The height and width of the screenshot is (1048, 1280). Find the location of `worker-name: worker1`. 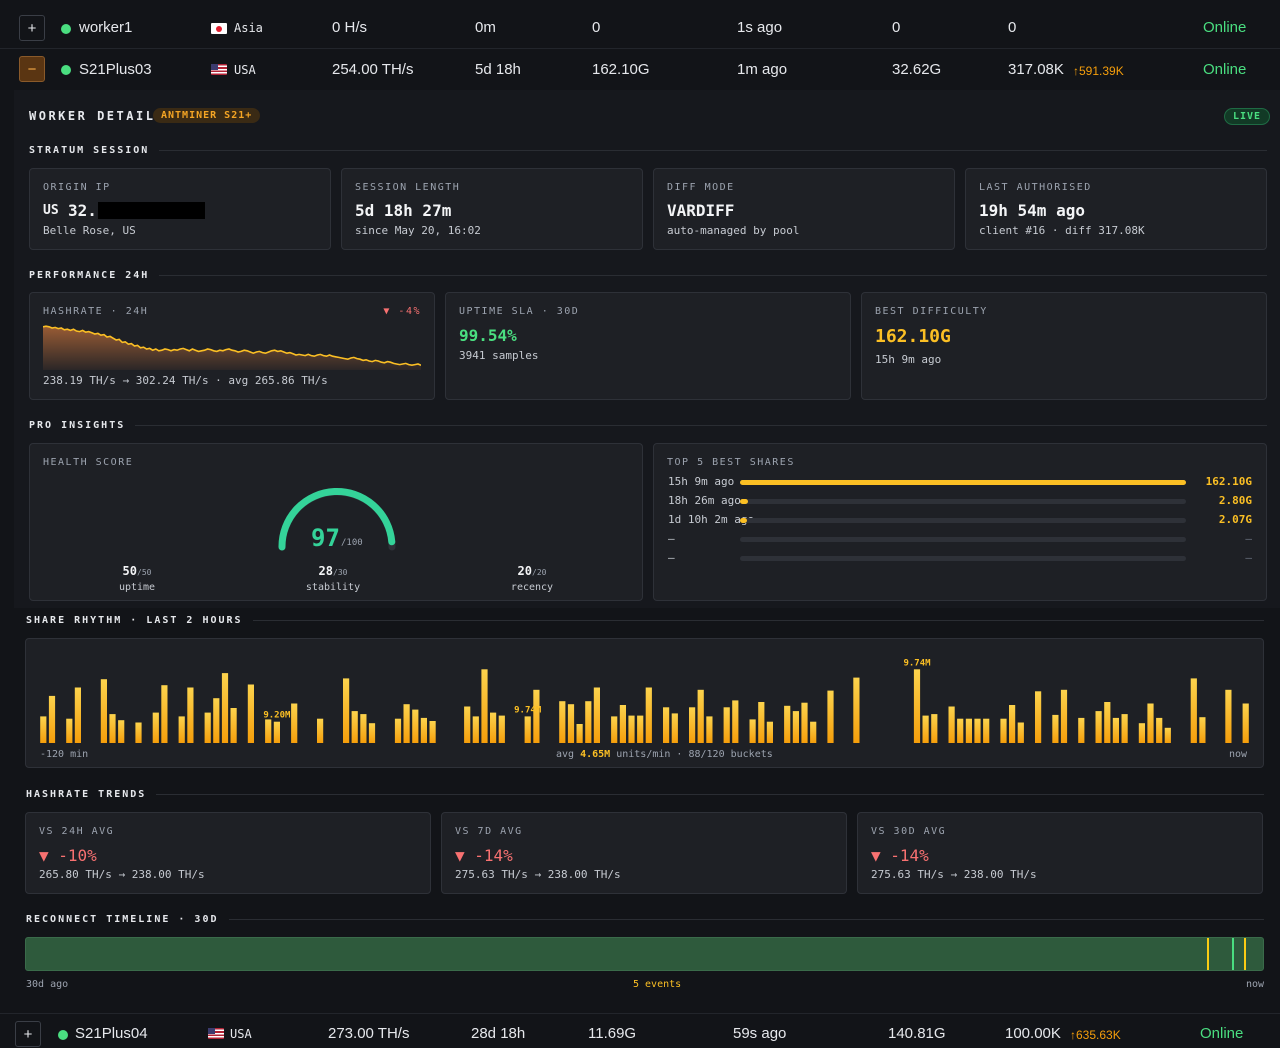

worker-name: worker1 is located at coordinates (106, 27).